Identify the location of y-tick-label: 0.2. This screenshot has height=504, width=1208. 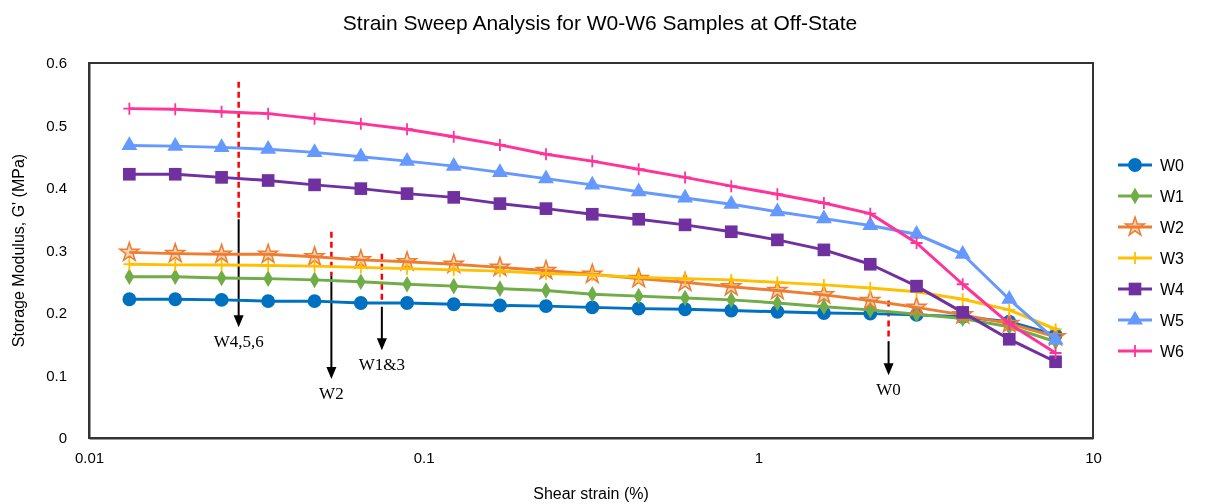
(56, 313).